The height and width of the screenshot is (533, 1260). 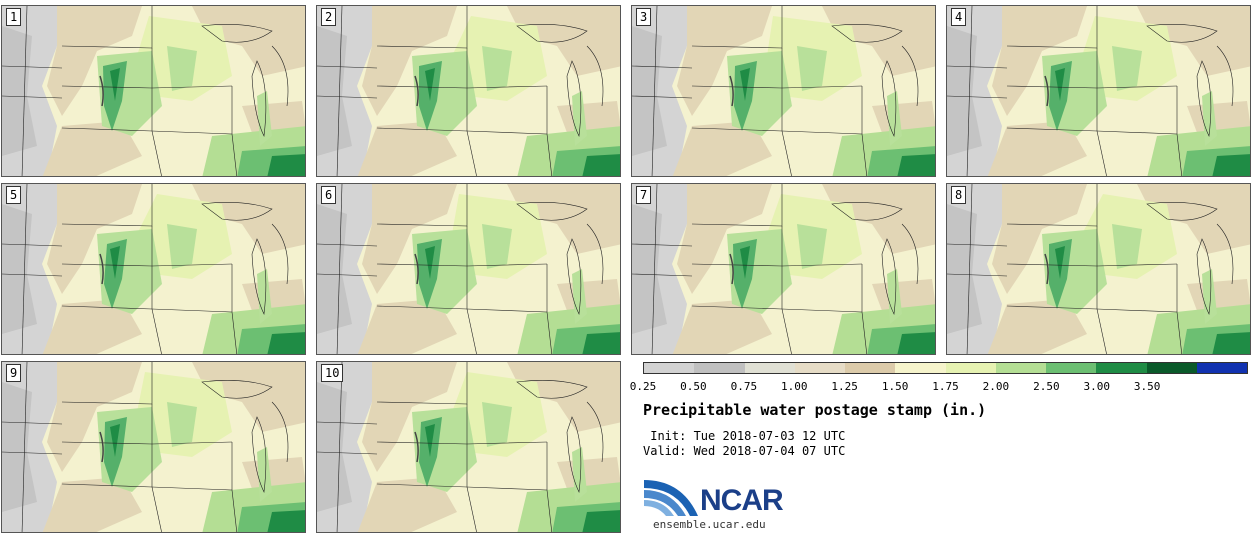 I want to click on ensemble-member-panel-4: 4, so click(x=1098, y=91).